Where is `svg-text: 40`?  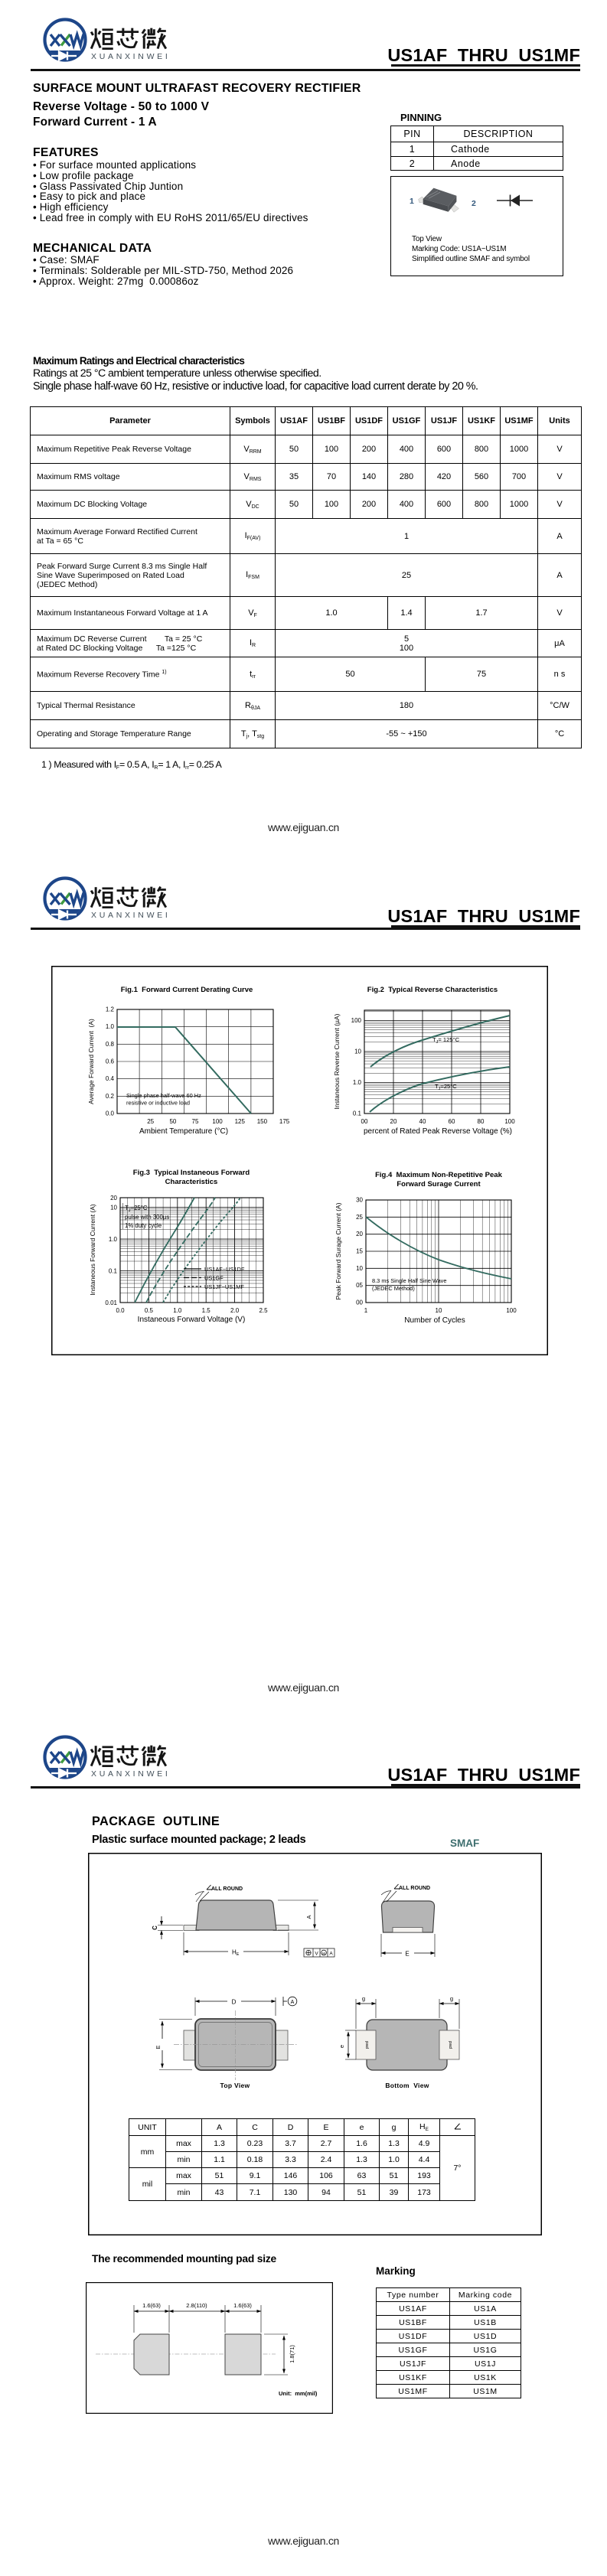 svg-text: 40 is located at coordinates (423, 1121).